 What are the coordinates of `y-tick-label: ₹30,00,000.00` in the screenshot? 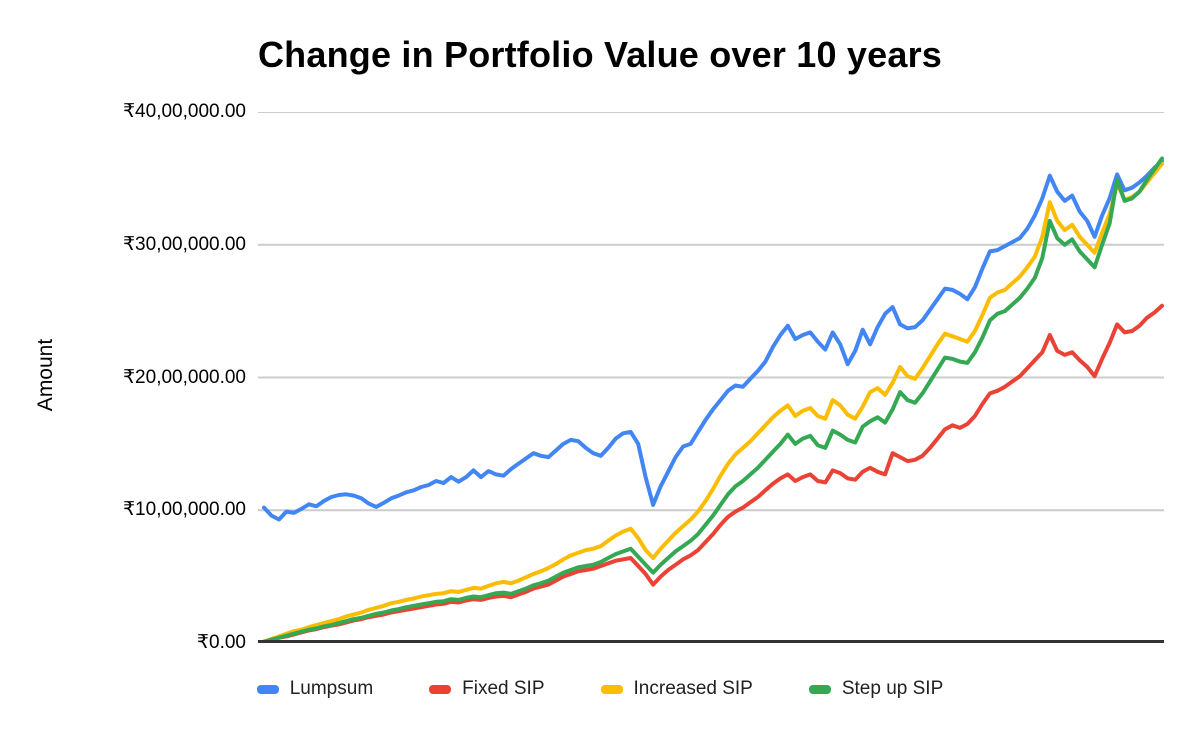 It's located at (184, 244).